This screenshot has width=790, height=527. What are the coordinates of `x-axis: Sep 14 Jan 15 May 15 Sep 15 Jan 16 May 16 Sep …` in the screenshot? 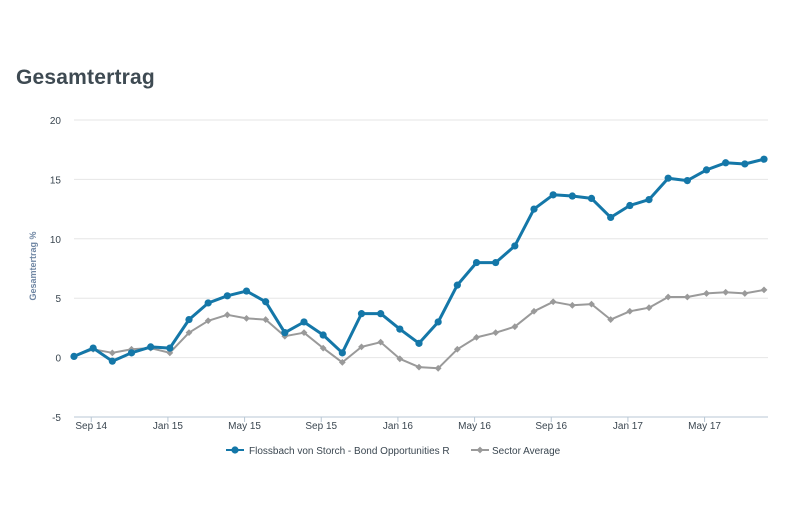 It's located at (421, 424).